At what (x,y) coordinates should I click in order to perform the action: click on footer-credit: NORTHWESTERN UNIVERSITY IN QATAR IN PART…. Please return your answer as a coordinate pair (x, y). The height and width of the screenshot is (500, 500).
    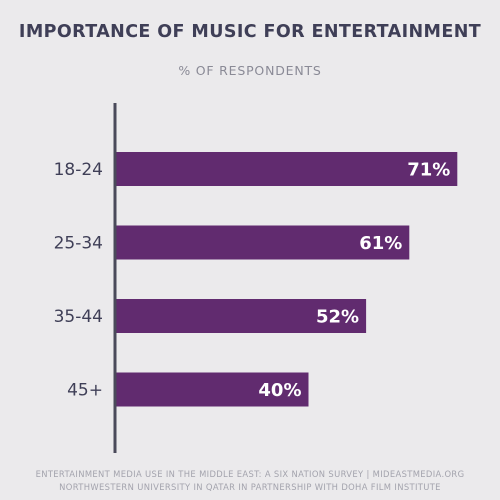
    Looking at the image, I should click on (250, 487).